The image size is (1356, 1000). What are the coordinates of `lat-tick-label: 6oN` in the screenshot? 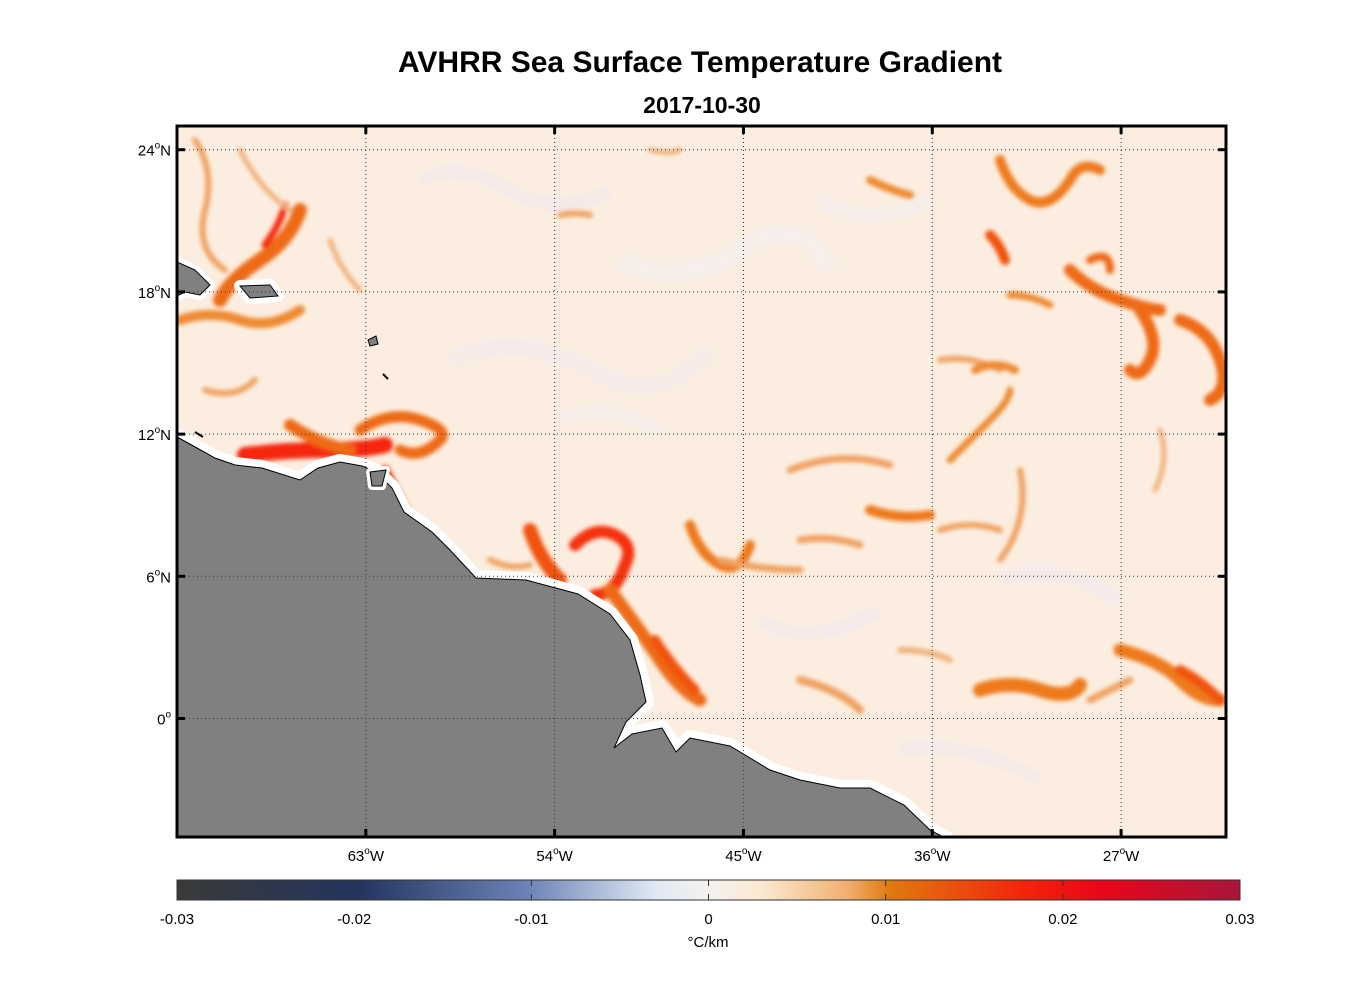 It's located at (158, 576).